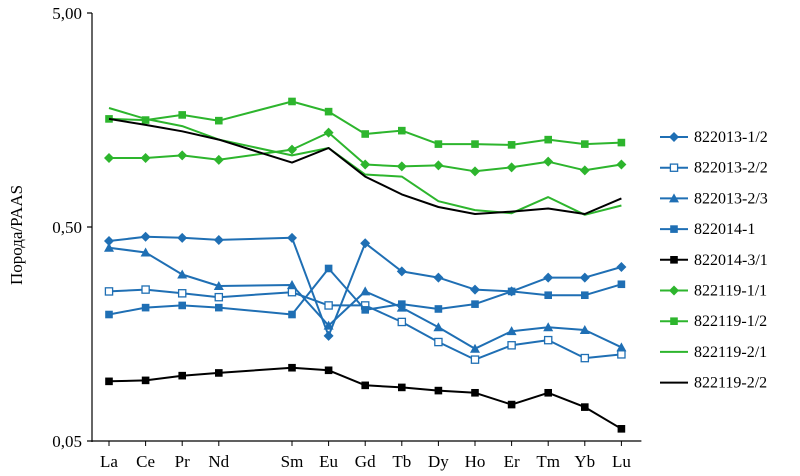  What do you see at coordinates (182, 461) in the screenshot?
I see `x-tick-label: Pr` at bounding box center [182, 461].